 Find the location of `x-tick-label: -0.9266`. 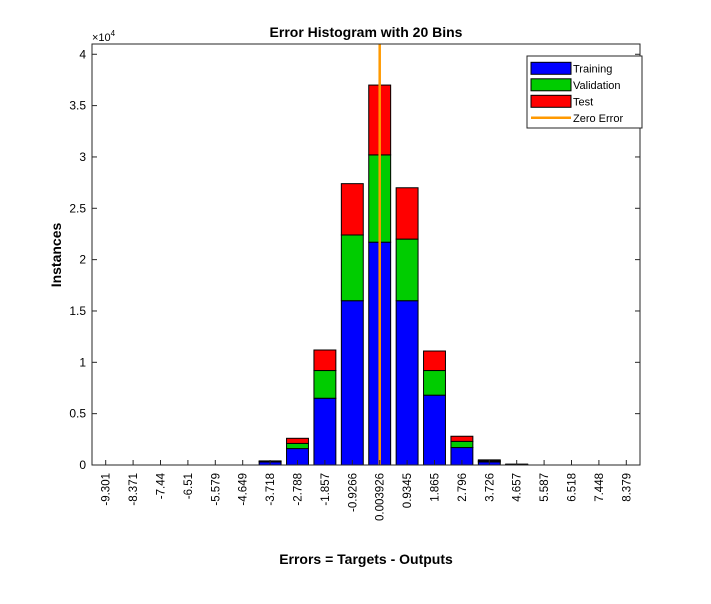

x-tick-label: -0.9266 is located at coordinates (353, 492).